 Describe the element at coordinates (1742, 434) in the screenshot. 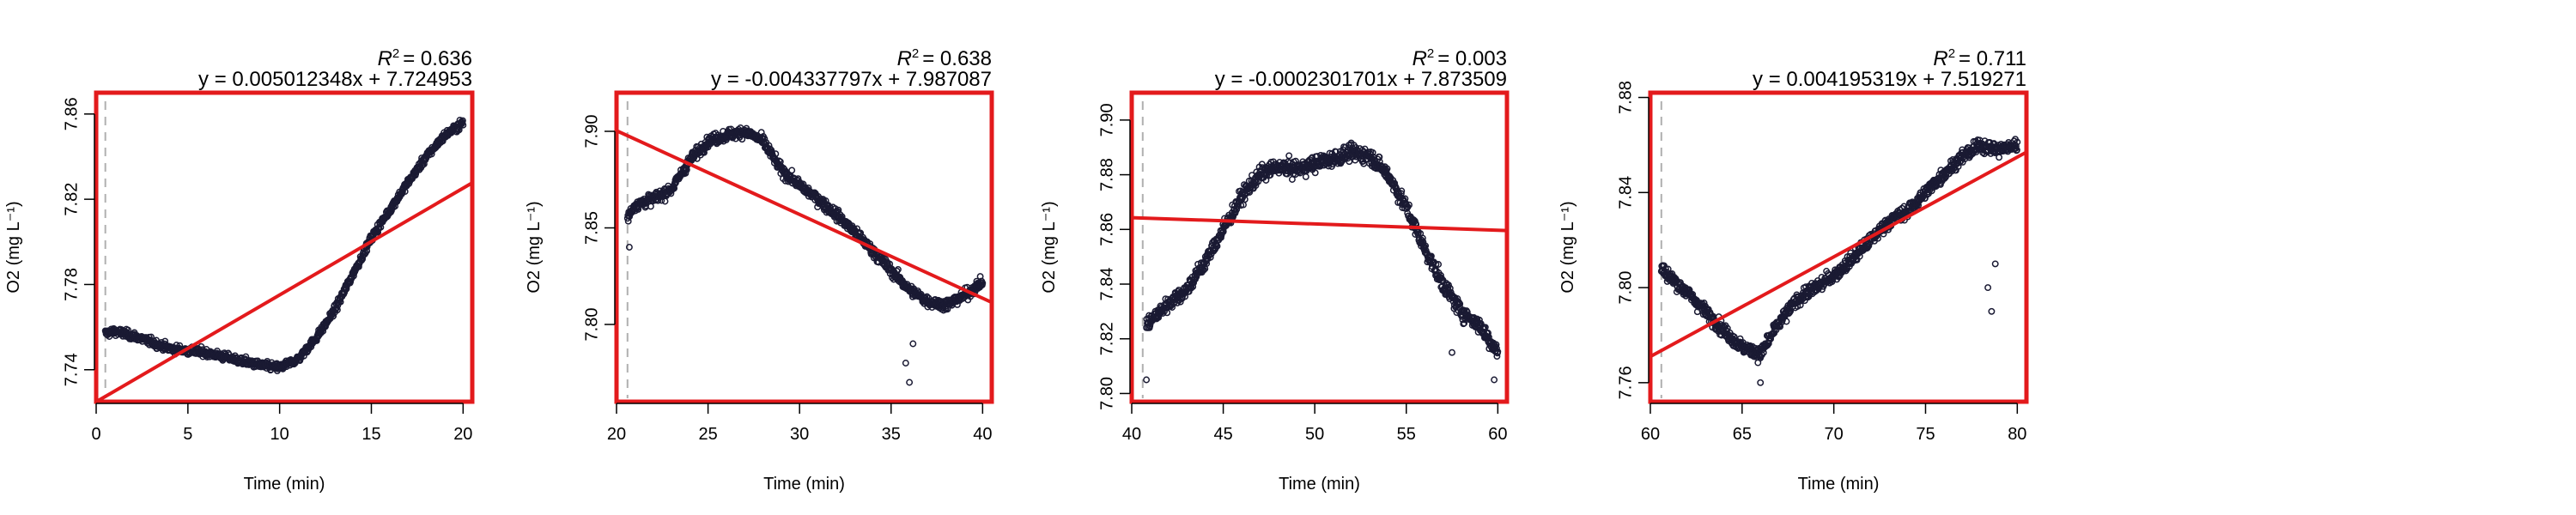

I see `x-tick-label: 65` at that location.